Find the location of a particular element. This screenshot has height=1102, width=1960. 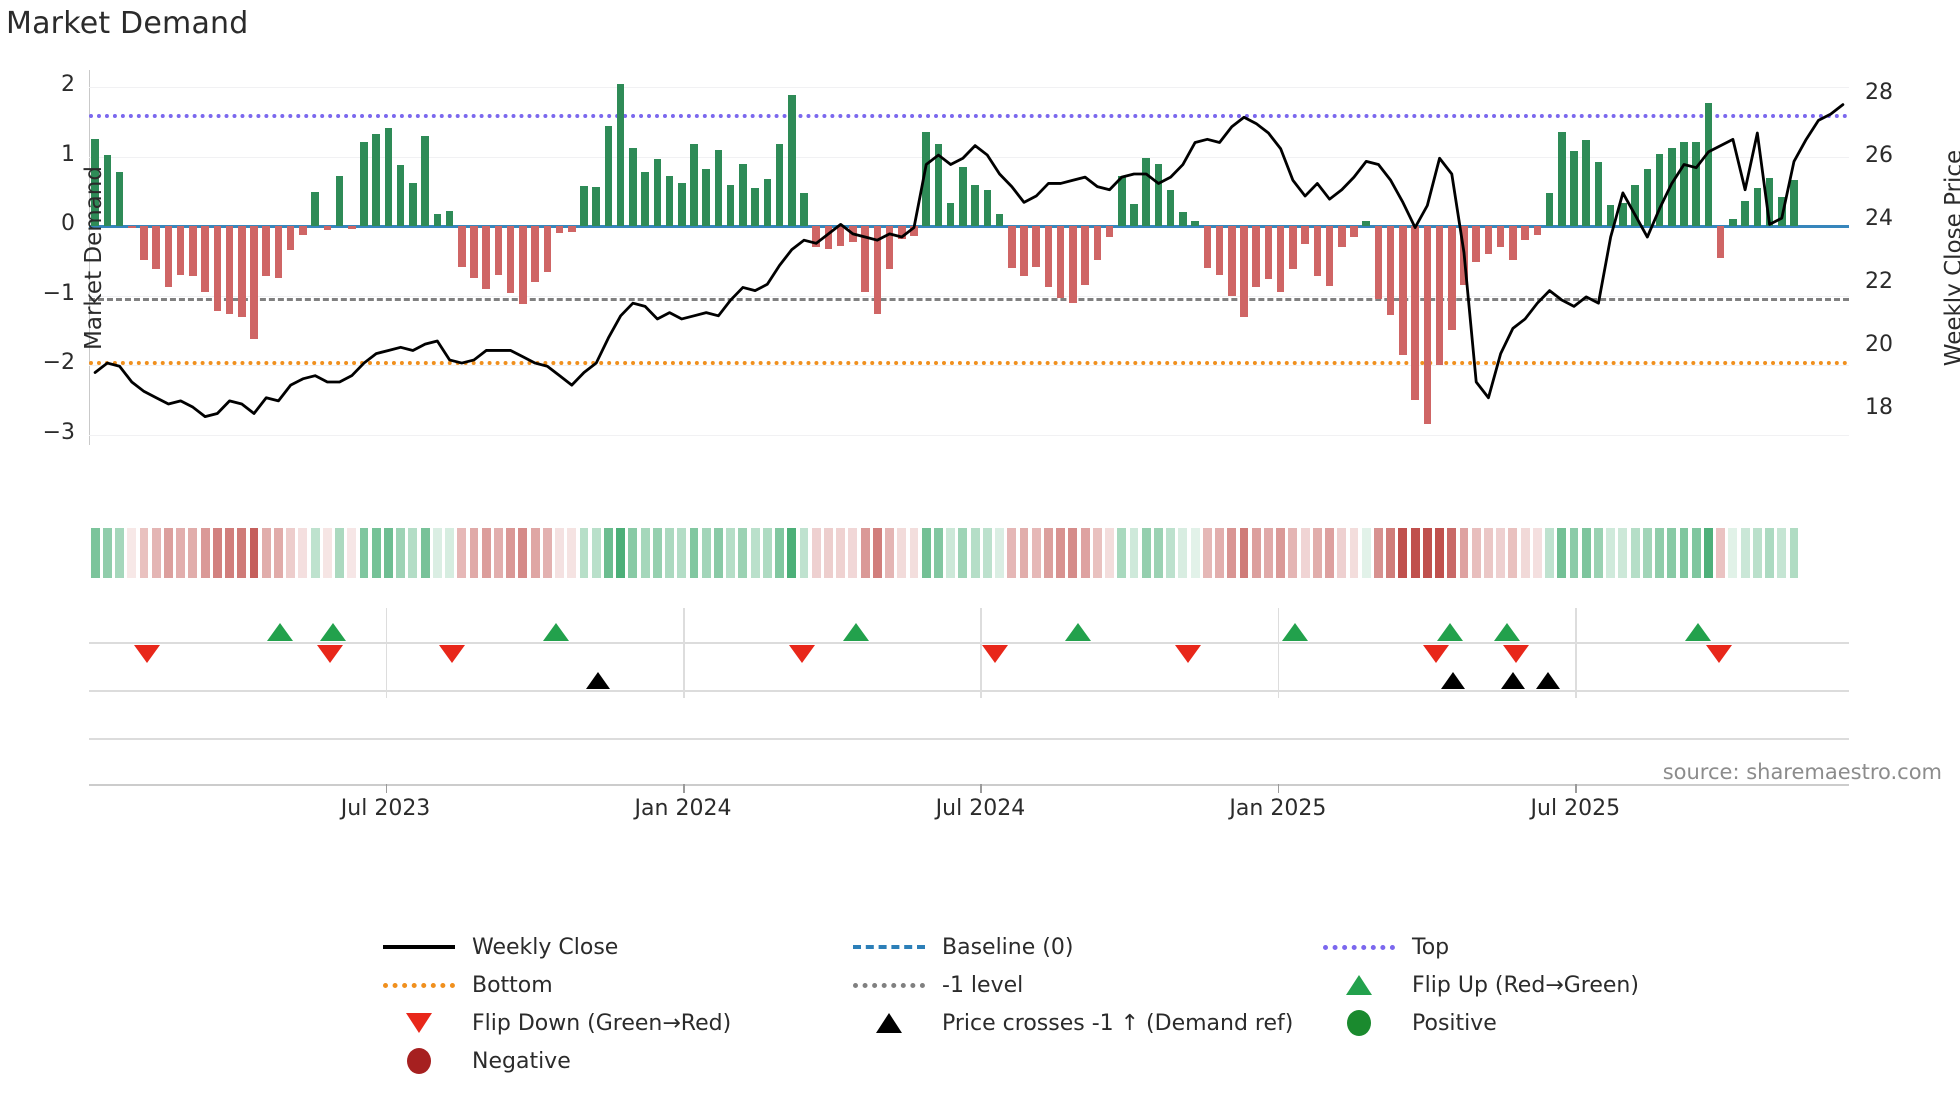

flip-down-icon-glyph is located at coordinates (419, 1023).